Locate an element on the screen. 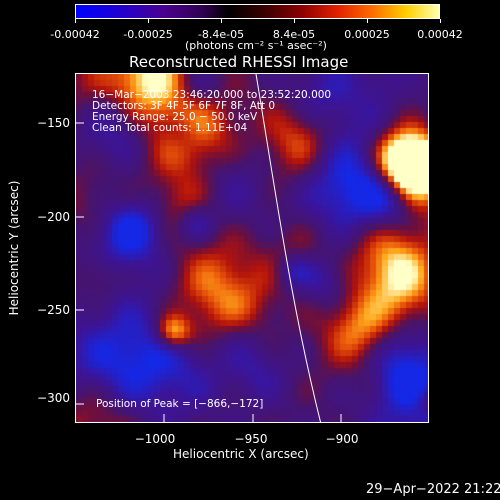 The width and height of the screenshot is (500, 500). x-tick-label: −950 is located at coordinates (251, 439).